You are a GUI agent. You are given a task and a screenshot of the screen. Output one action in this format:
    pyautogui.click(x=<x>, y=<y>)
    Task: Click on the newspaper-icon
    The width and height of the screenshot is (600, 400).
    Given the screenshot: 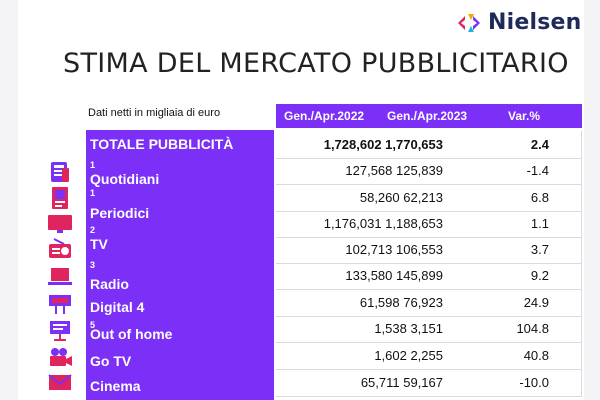 What is the action you would take?
    pyautogui.click(x=60, y=172)
    